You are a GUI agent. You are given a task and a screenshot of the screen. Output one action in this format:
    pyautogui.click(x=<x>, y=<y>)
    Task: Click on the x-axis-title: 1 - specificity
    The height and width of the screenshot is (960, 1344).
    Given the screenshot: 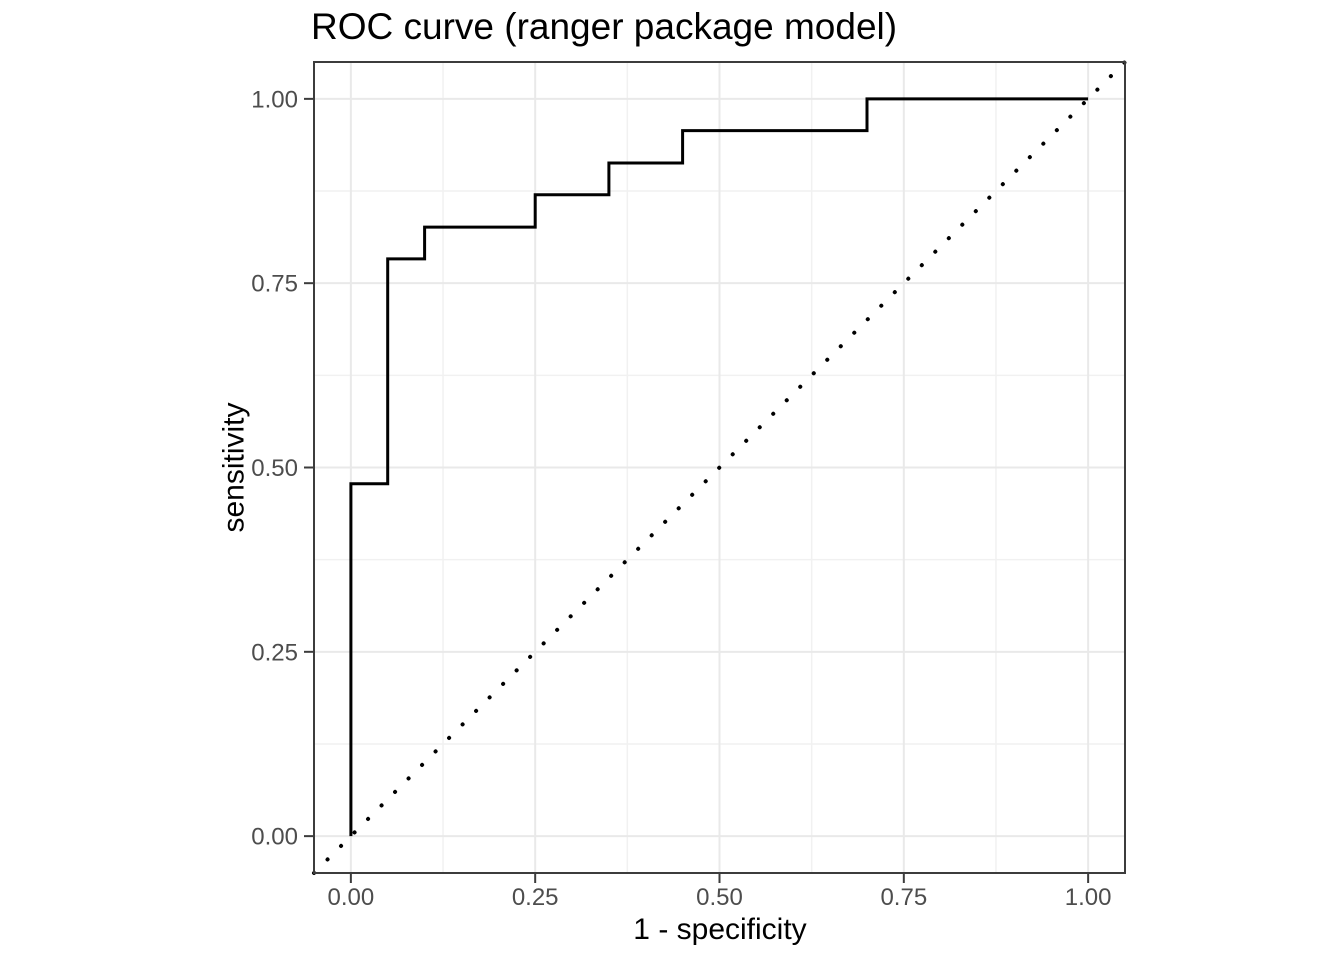 What is the action you would take?
    pyautogui.click(x=720, y=929)
    